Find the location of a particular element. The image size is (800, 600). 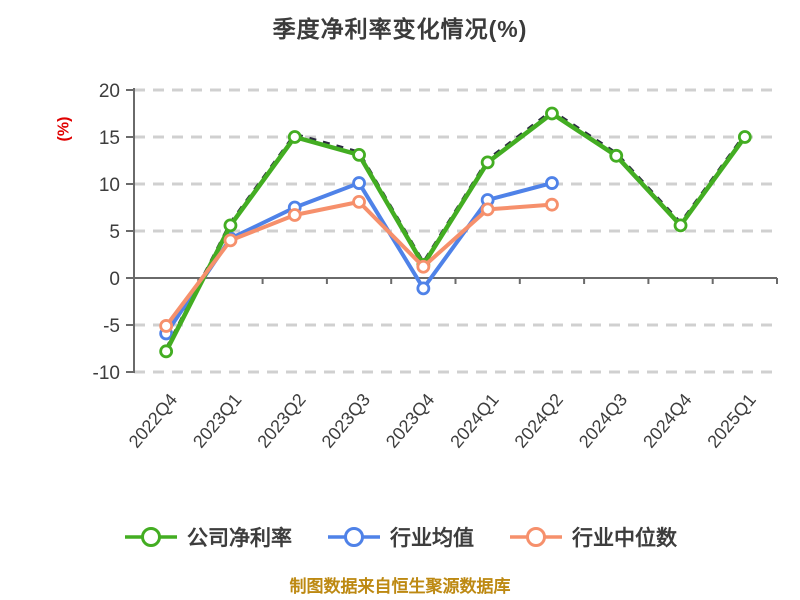

x-axis-label: 2023Q3 is located at coordinates (346, 421).